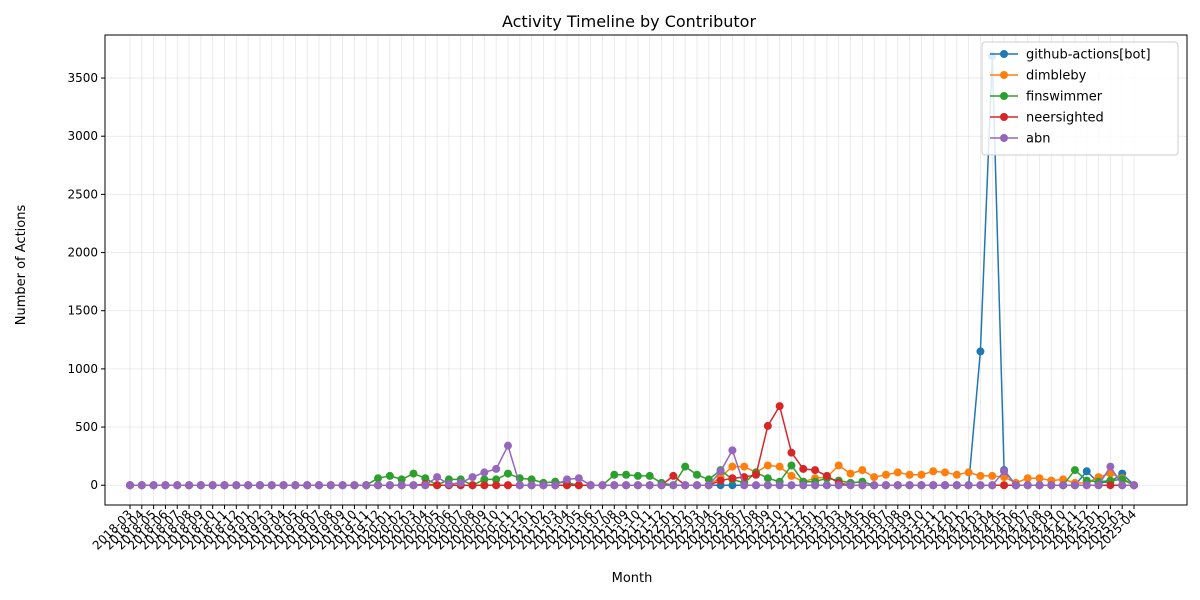  What do you see at coordinates (82, 78) in the screenshot?
I see `y-tick-label: 3500` at bounding box center [82, 78].